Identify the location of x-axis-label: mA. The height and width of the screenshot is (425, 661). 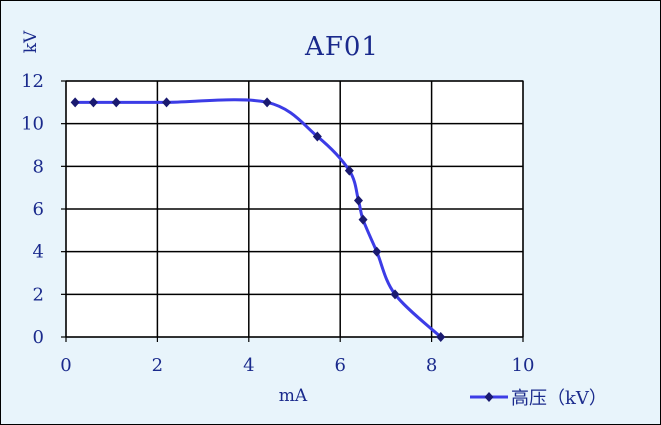
(293, 396).